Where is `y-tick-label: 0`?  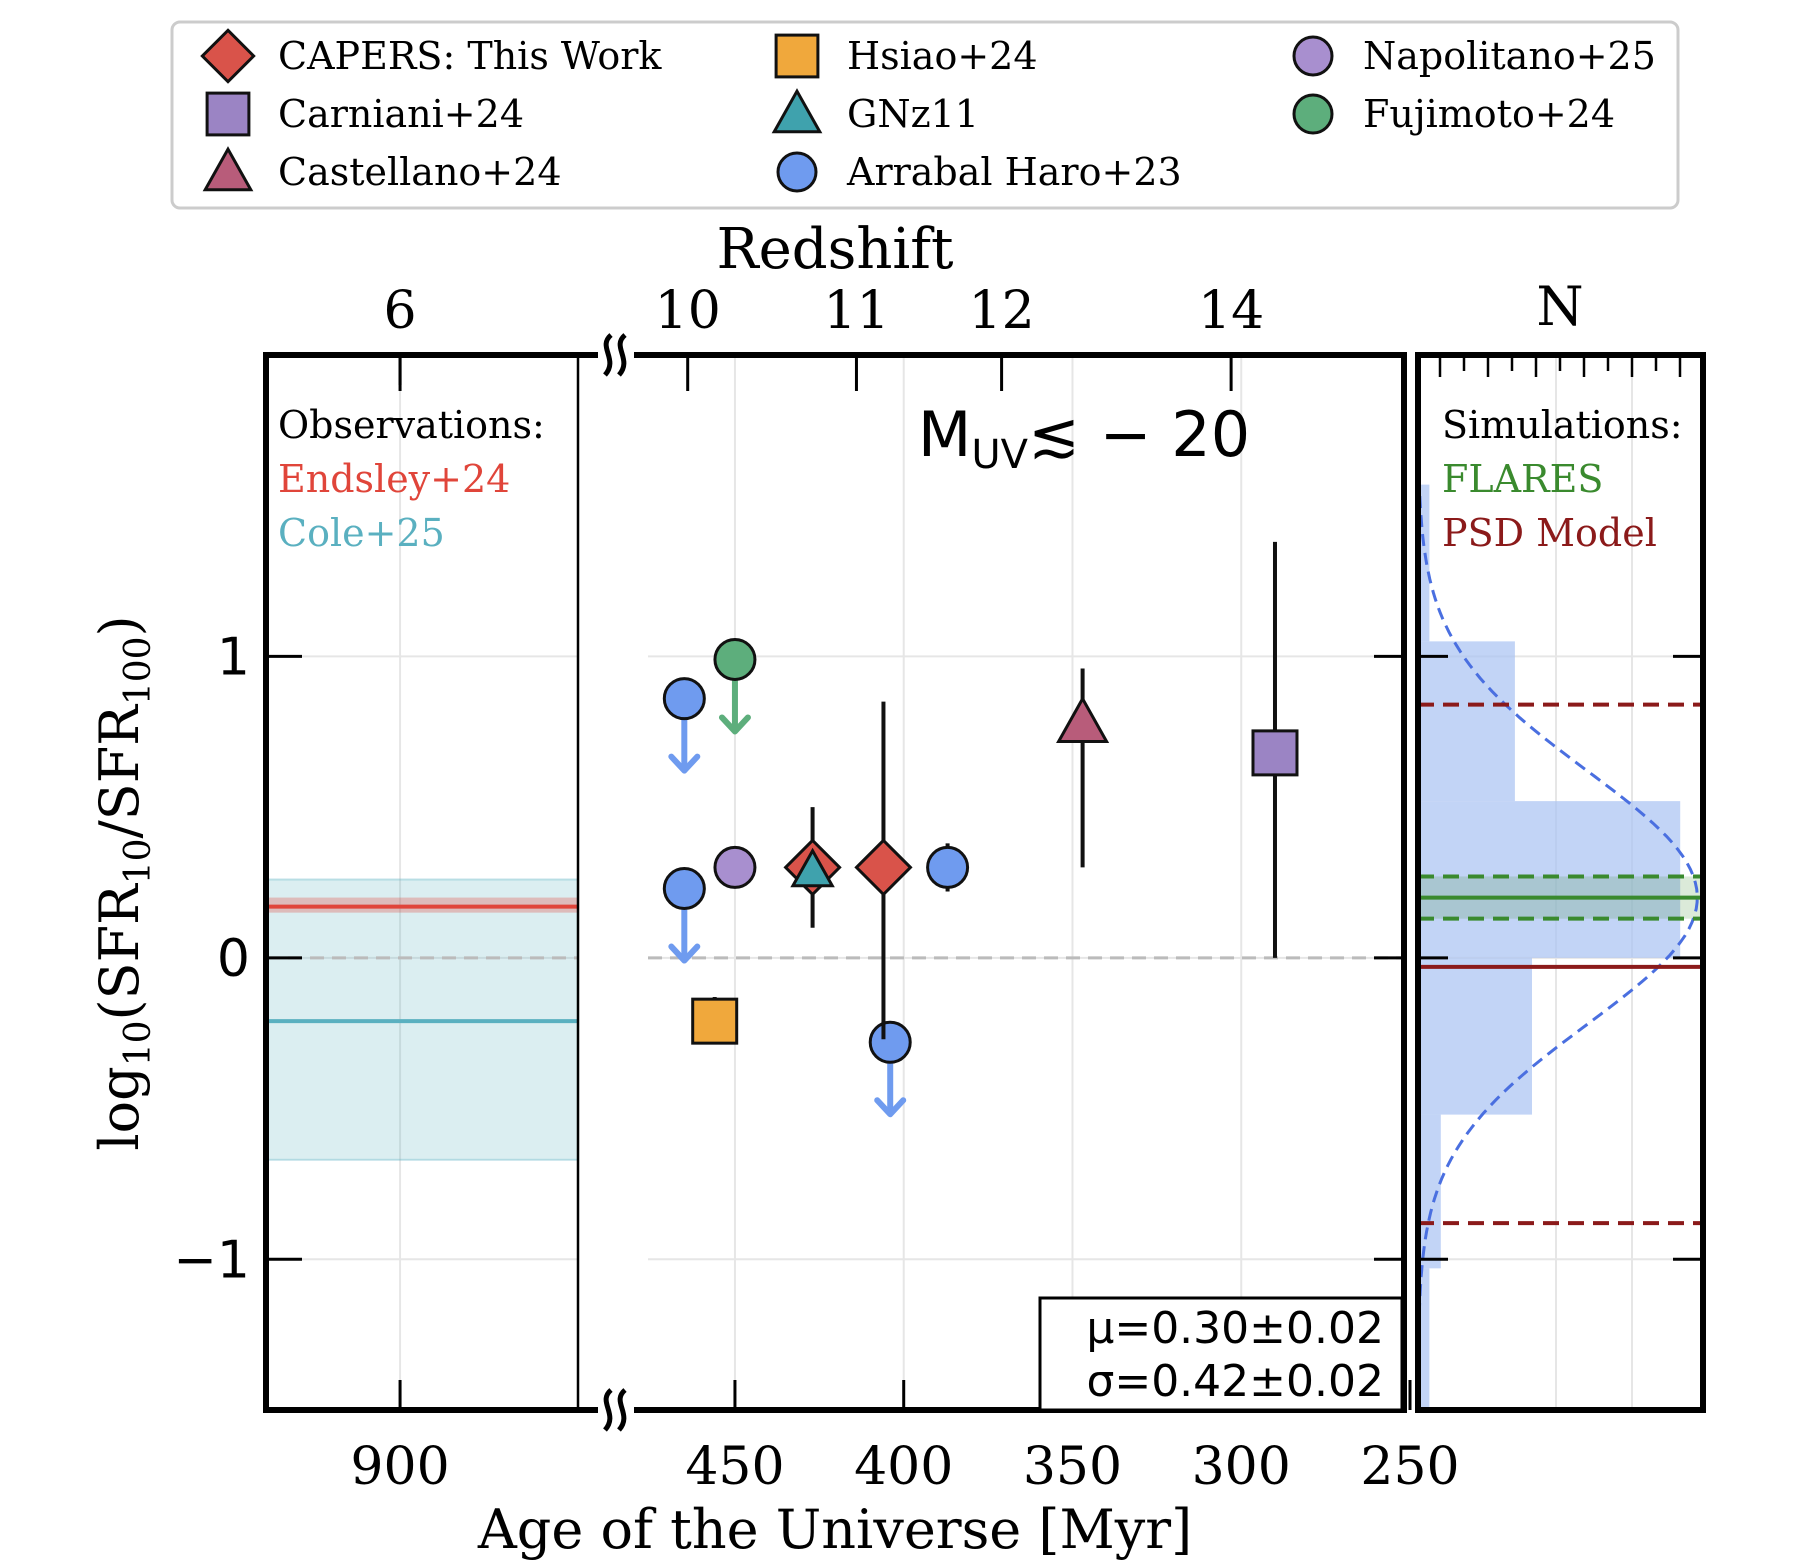
y-tick-label: 0 is located at coordinates (233, 959).